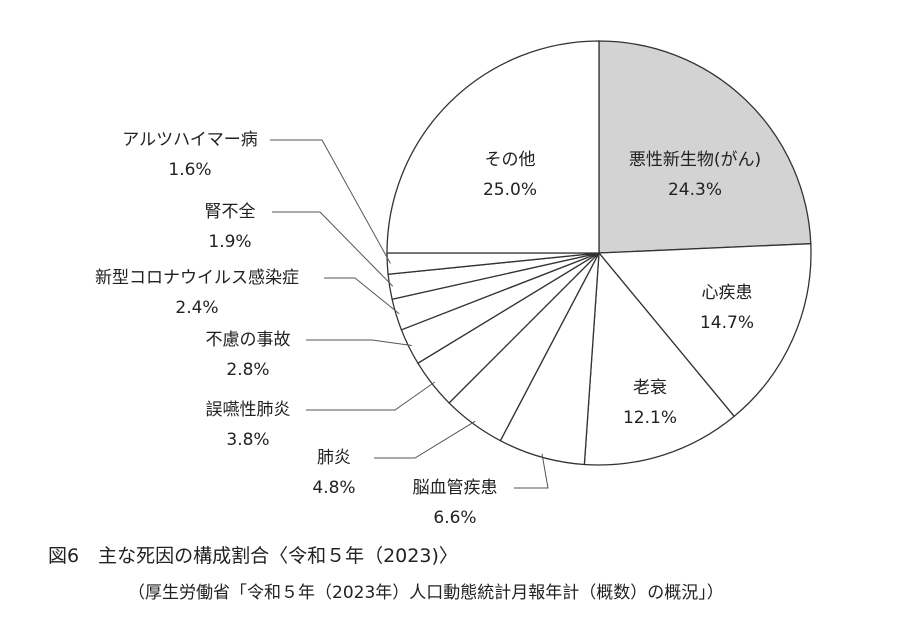 The height and width of the screenshot is (640, 900). I want to click on slice-name: 悪性新生物(がん), so click(695, 160).